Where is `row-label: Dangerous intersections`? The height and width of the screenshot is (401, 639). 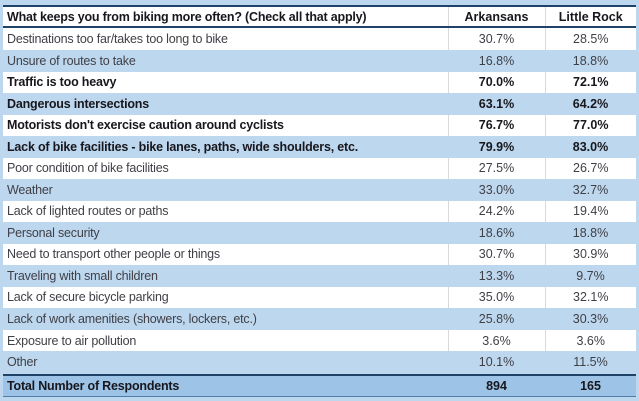 row-label: Dangerous intersections is located at coordinates (78, 103).